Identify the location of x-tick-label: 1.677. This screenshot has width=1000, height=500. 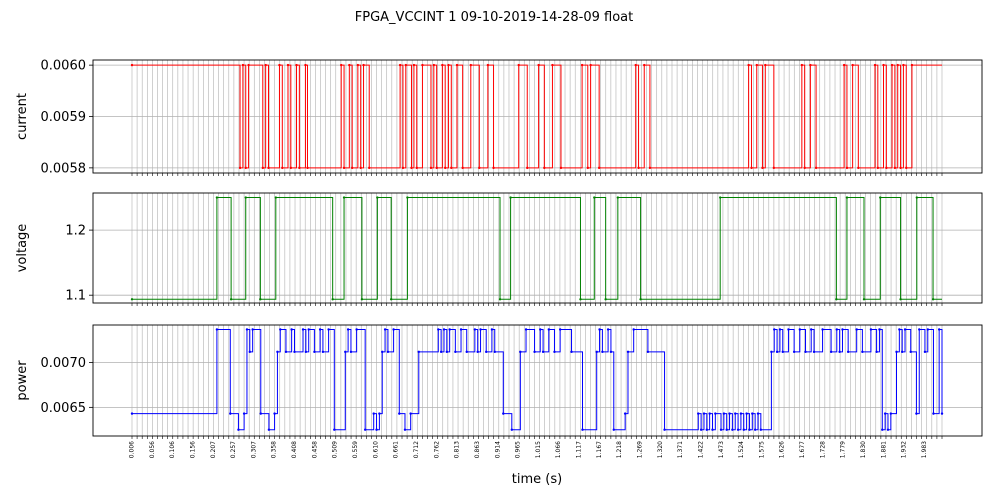
(802, 449).